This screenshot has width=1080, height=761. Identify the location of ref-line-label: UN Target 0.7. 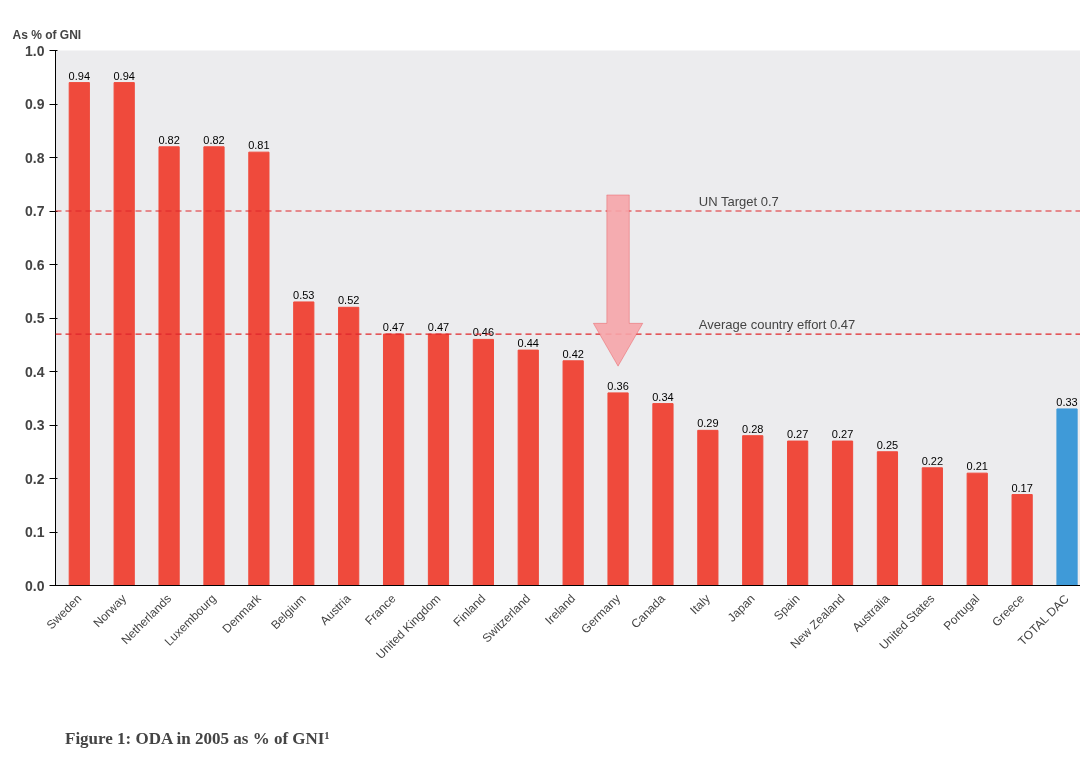
(738, 201).